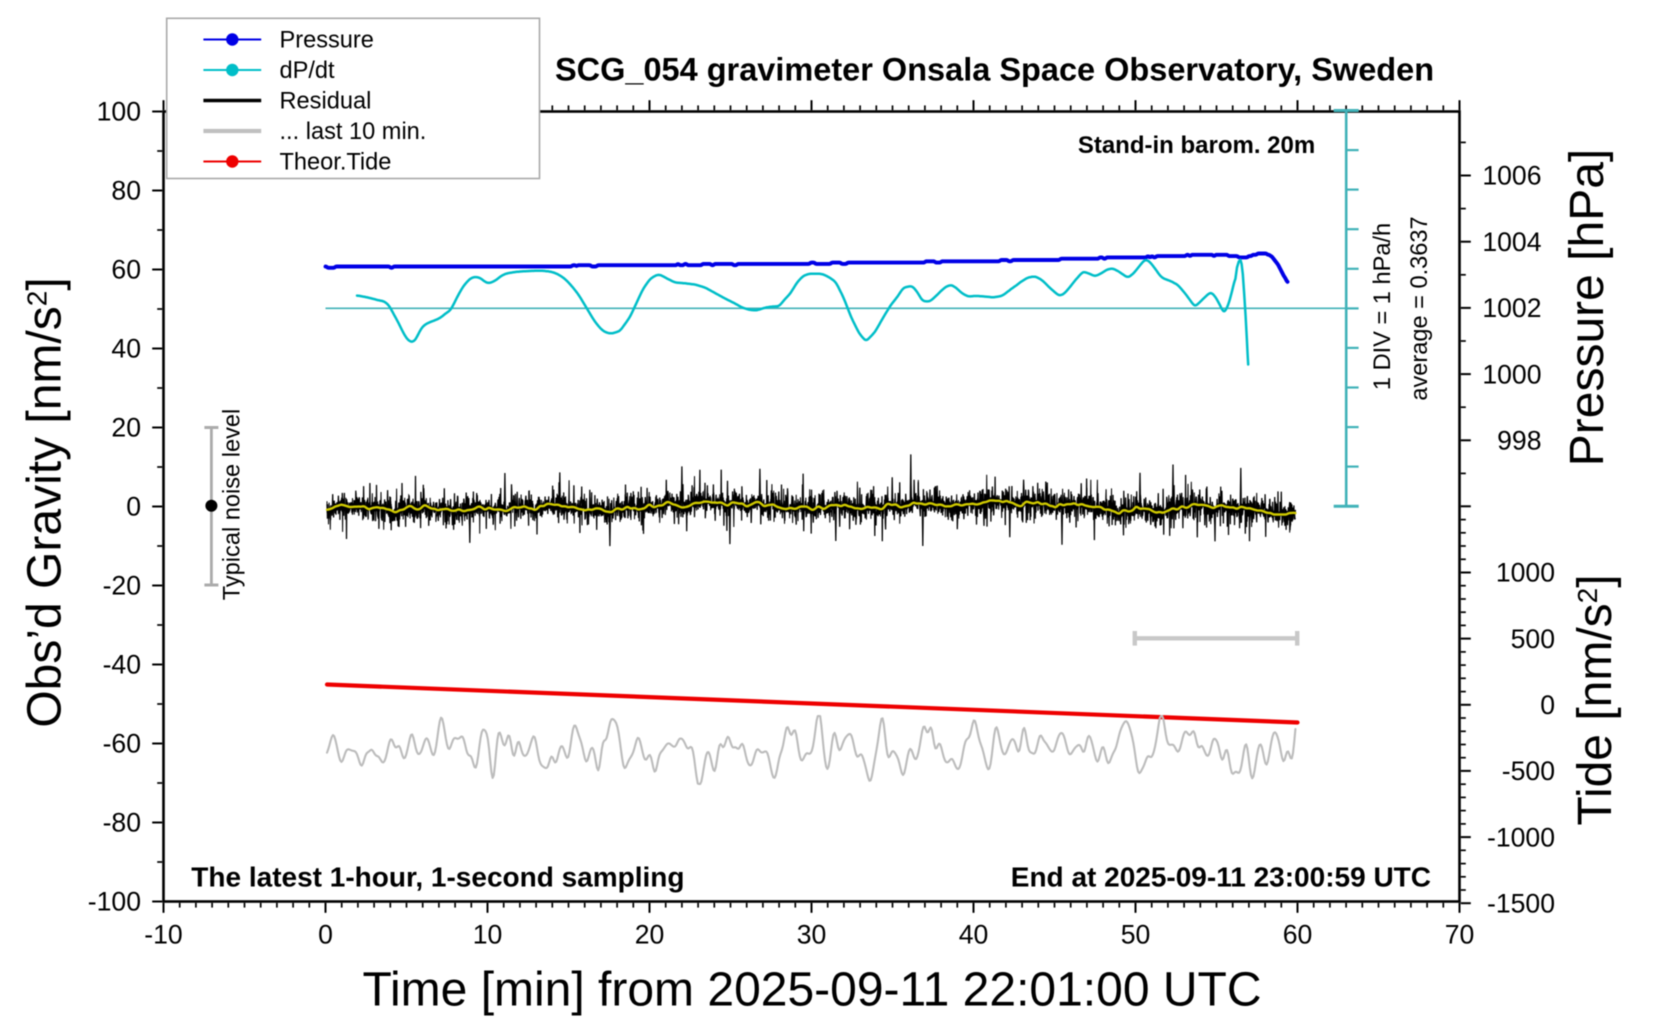  Describe the element at coordinates (1587, 307) in the screenshot. I see `svg-text: Pressure [hPa]` at that location.